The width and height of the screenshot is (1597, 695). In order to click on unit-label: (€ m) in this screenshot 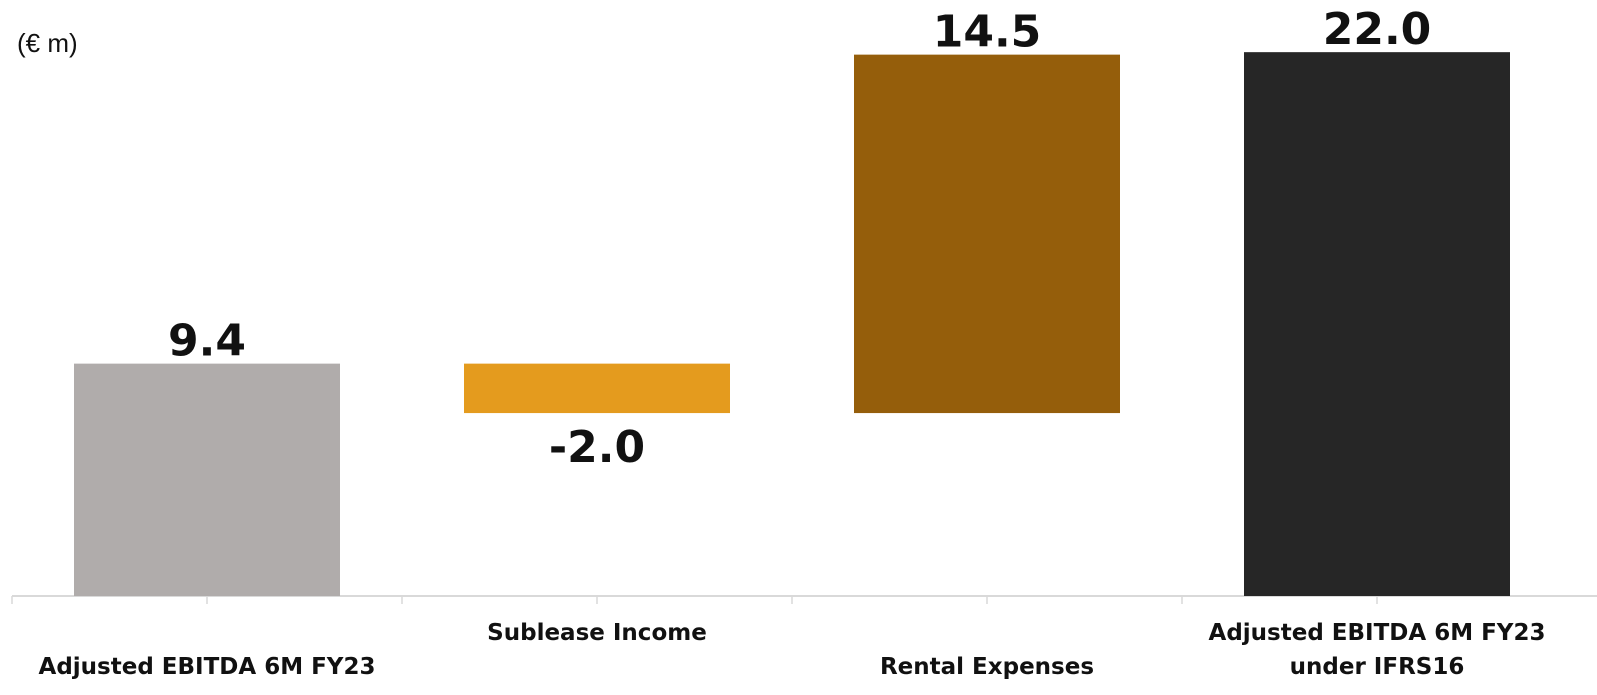, I will do `click(47, 43)`.